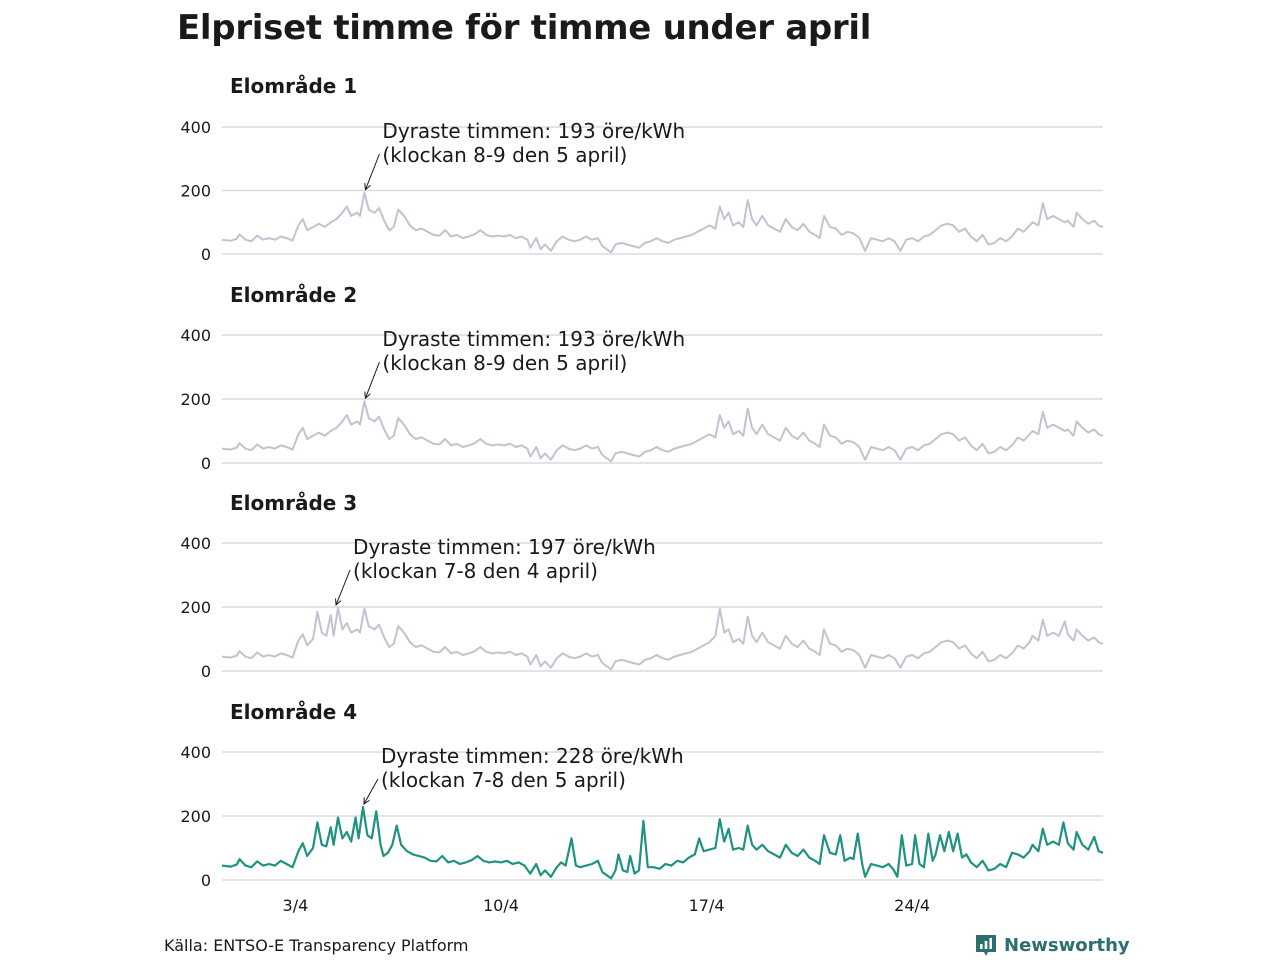  I want to click on x-tick-label: 17/4, so click(707, 905).